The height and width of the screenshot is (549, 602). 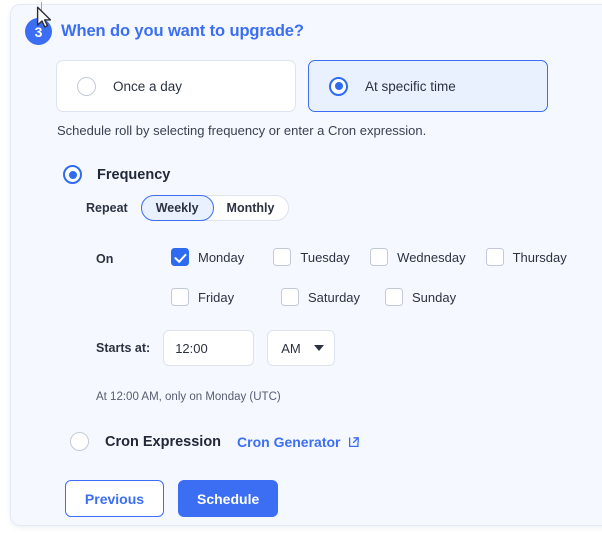 I want to click on weekday-friday: Friday, so click(x=226, y=297).